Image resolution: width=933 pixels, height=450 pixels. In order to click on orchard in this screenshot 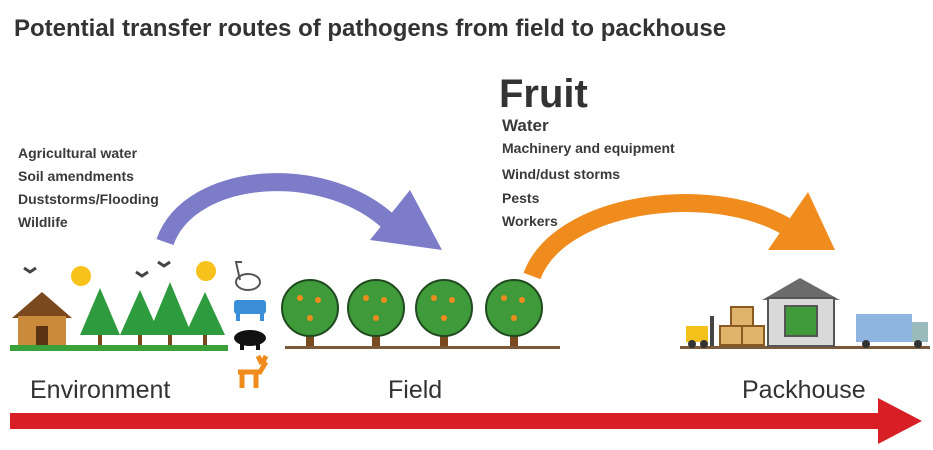, I will do `click(412, 312)`.